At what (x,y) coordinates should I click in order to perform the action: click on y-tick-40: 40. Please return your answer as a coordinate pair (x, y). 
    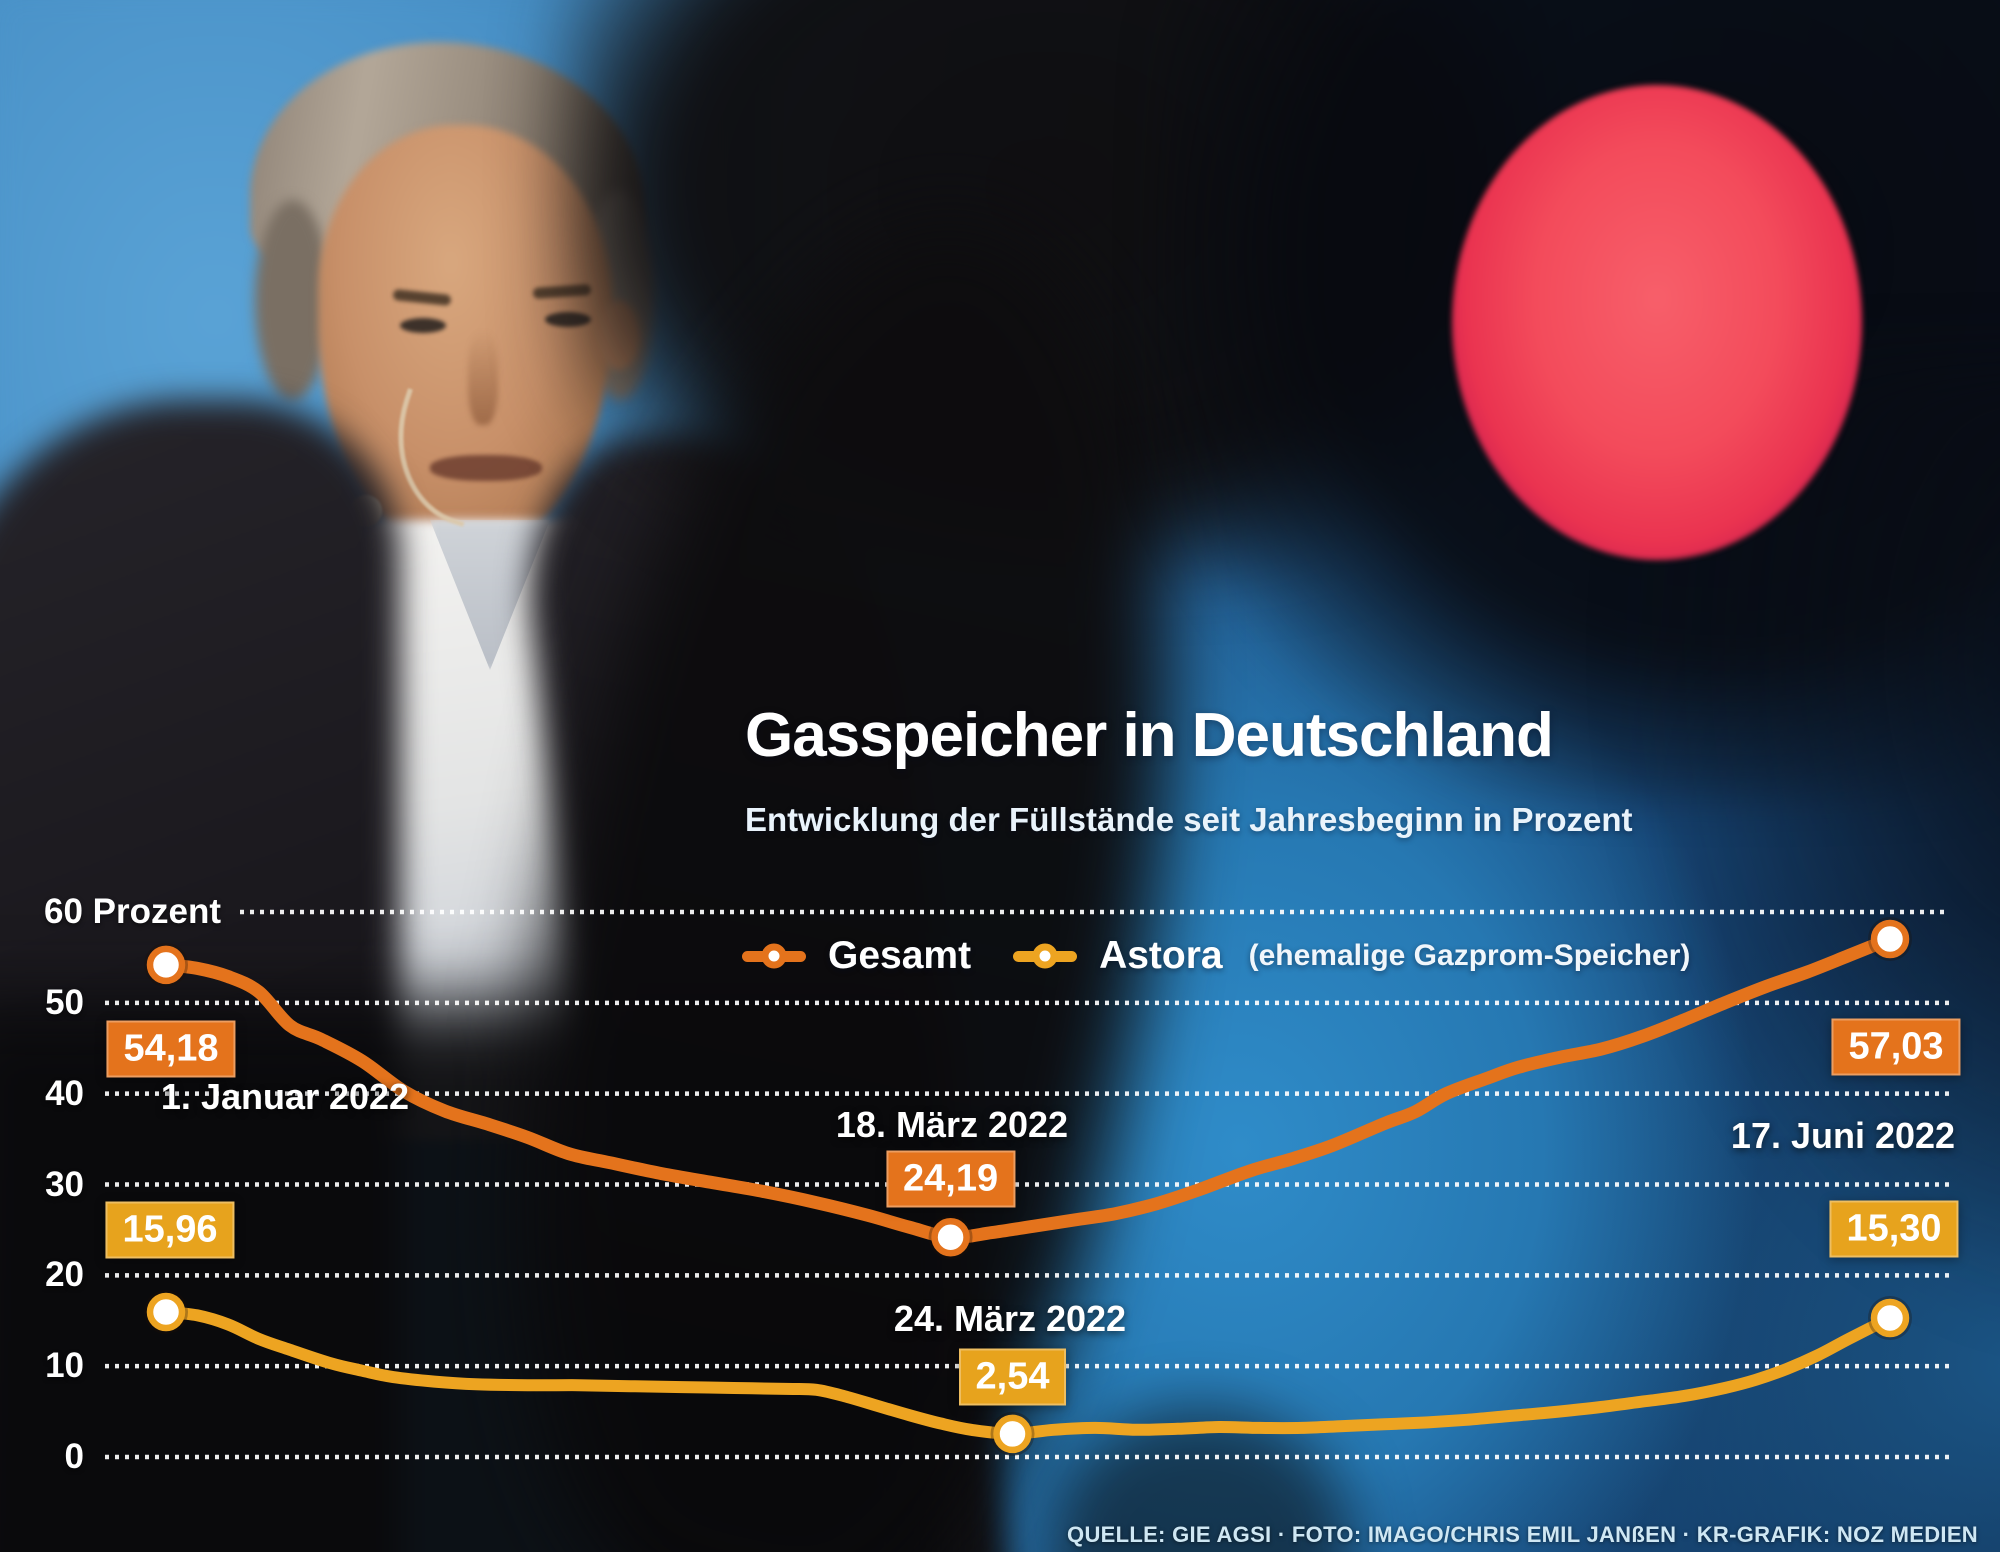
    Looking at the image, I should click on (64, 1093).